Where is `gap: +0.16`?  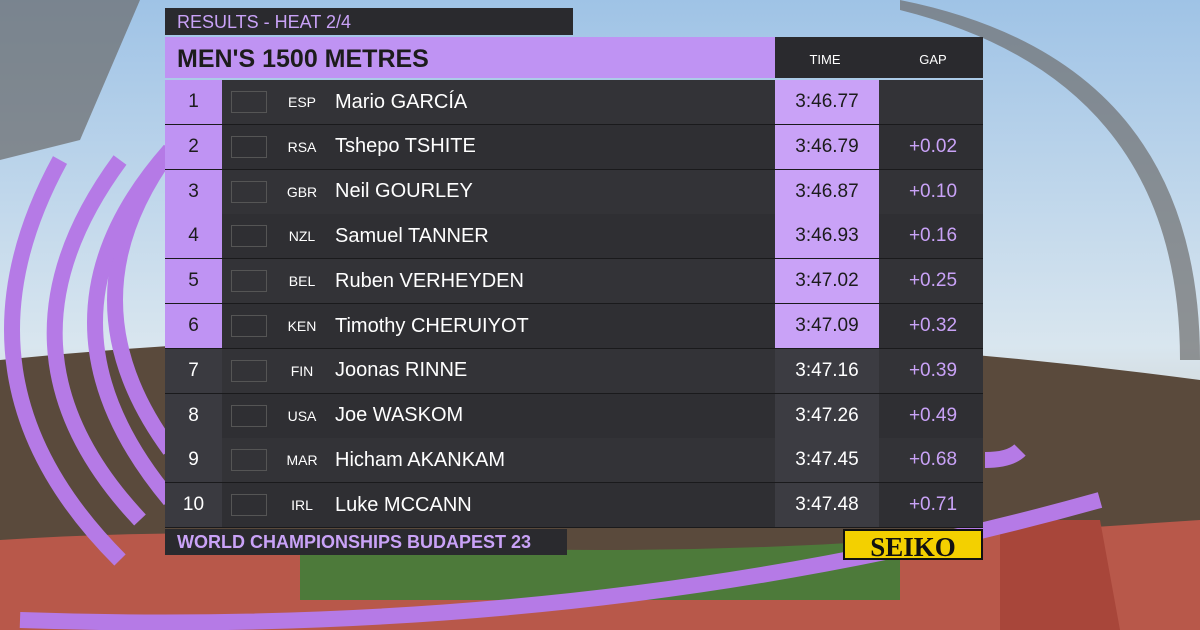
gap: +0.16 is located at coordinates (933, 236).